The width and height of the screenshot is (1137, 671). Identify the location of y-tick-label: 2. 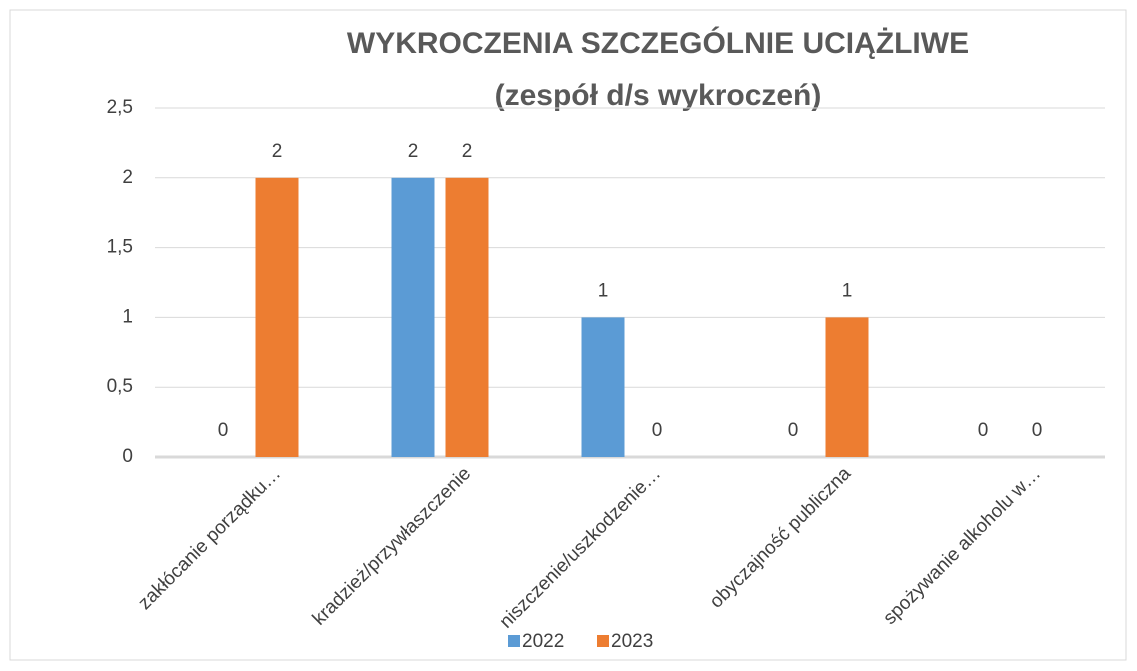
(127, 177).